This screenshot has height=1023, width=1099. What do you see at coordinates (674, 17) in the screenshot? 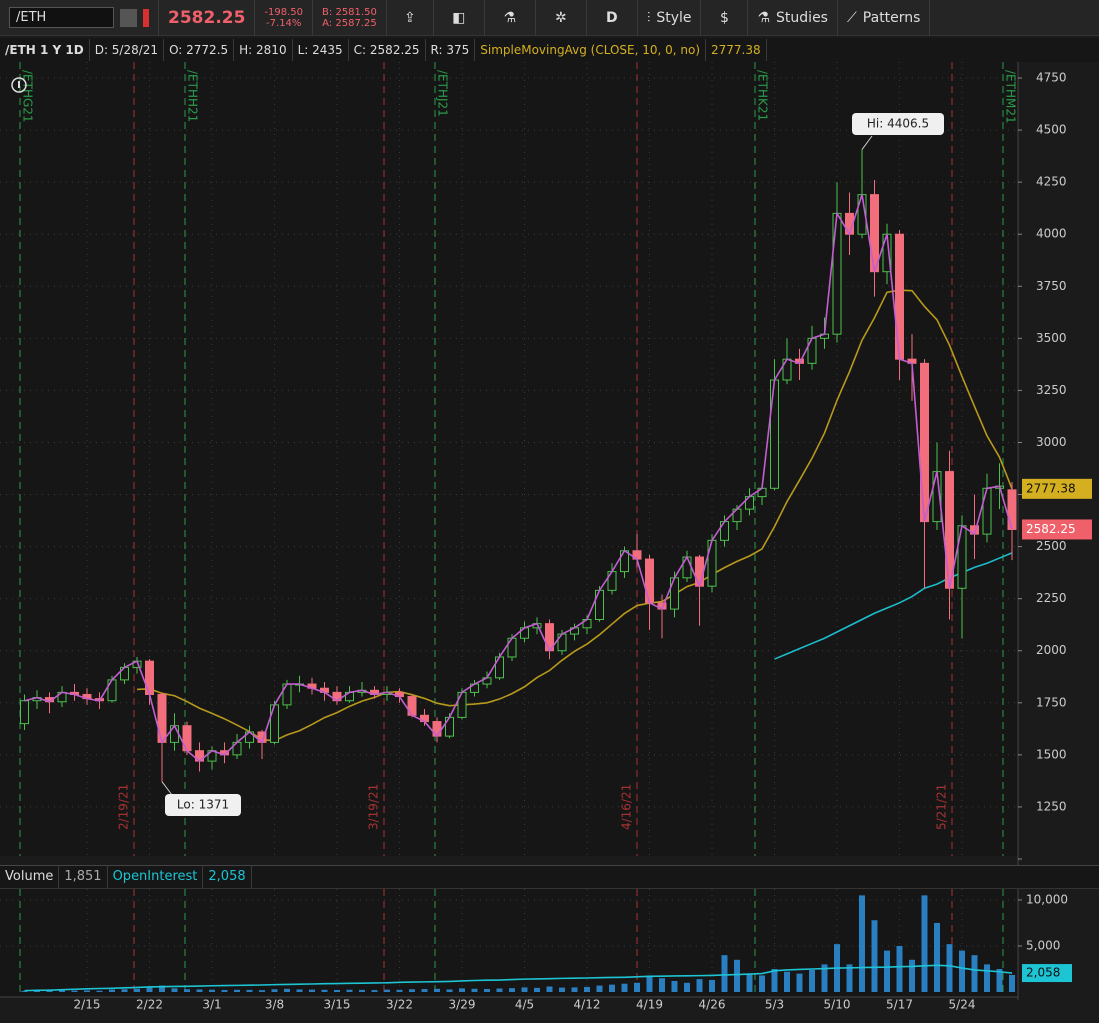
I see `style-label: Style` at bounding box center [674, 17].